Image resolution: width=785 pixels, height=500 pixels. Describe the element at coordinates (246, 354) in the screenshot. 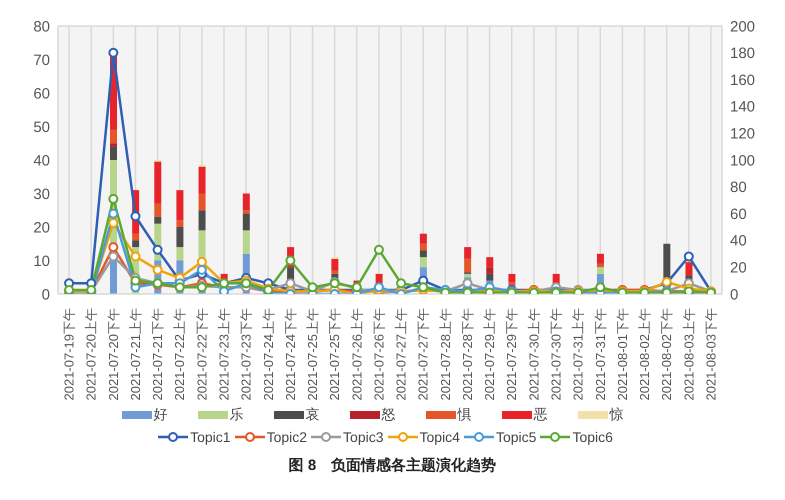

I see `x-tick-label: 2021-07-23下午` at that location.